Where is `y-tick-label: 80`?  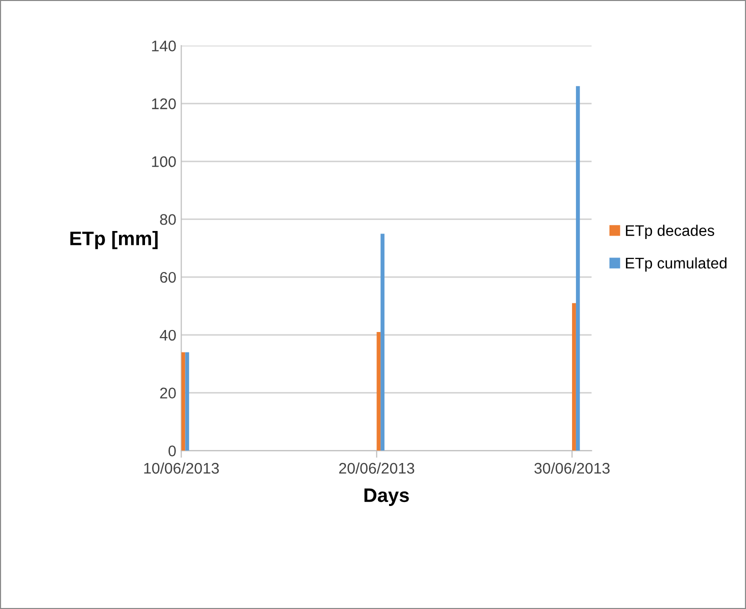 y-tick-label: 80 is located at coordinates (168, 219).